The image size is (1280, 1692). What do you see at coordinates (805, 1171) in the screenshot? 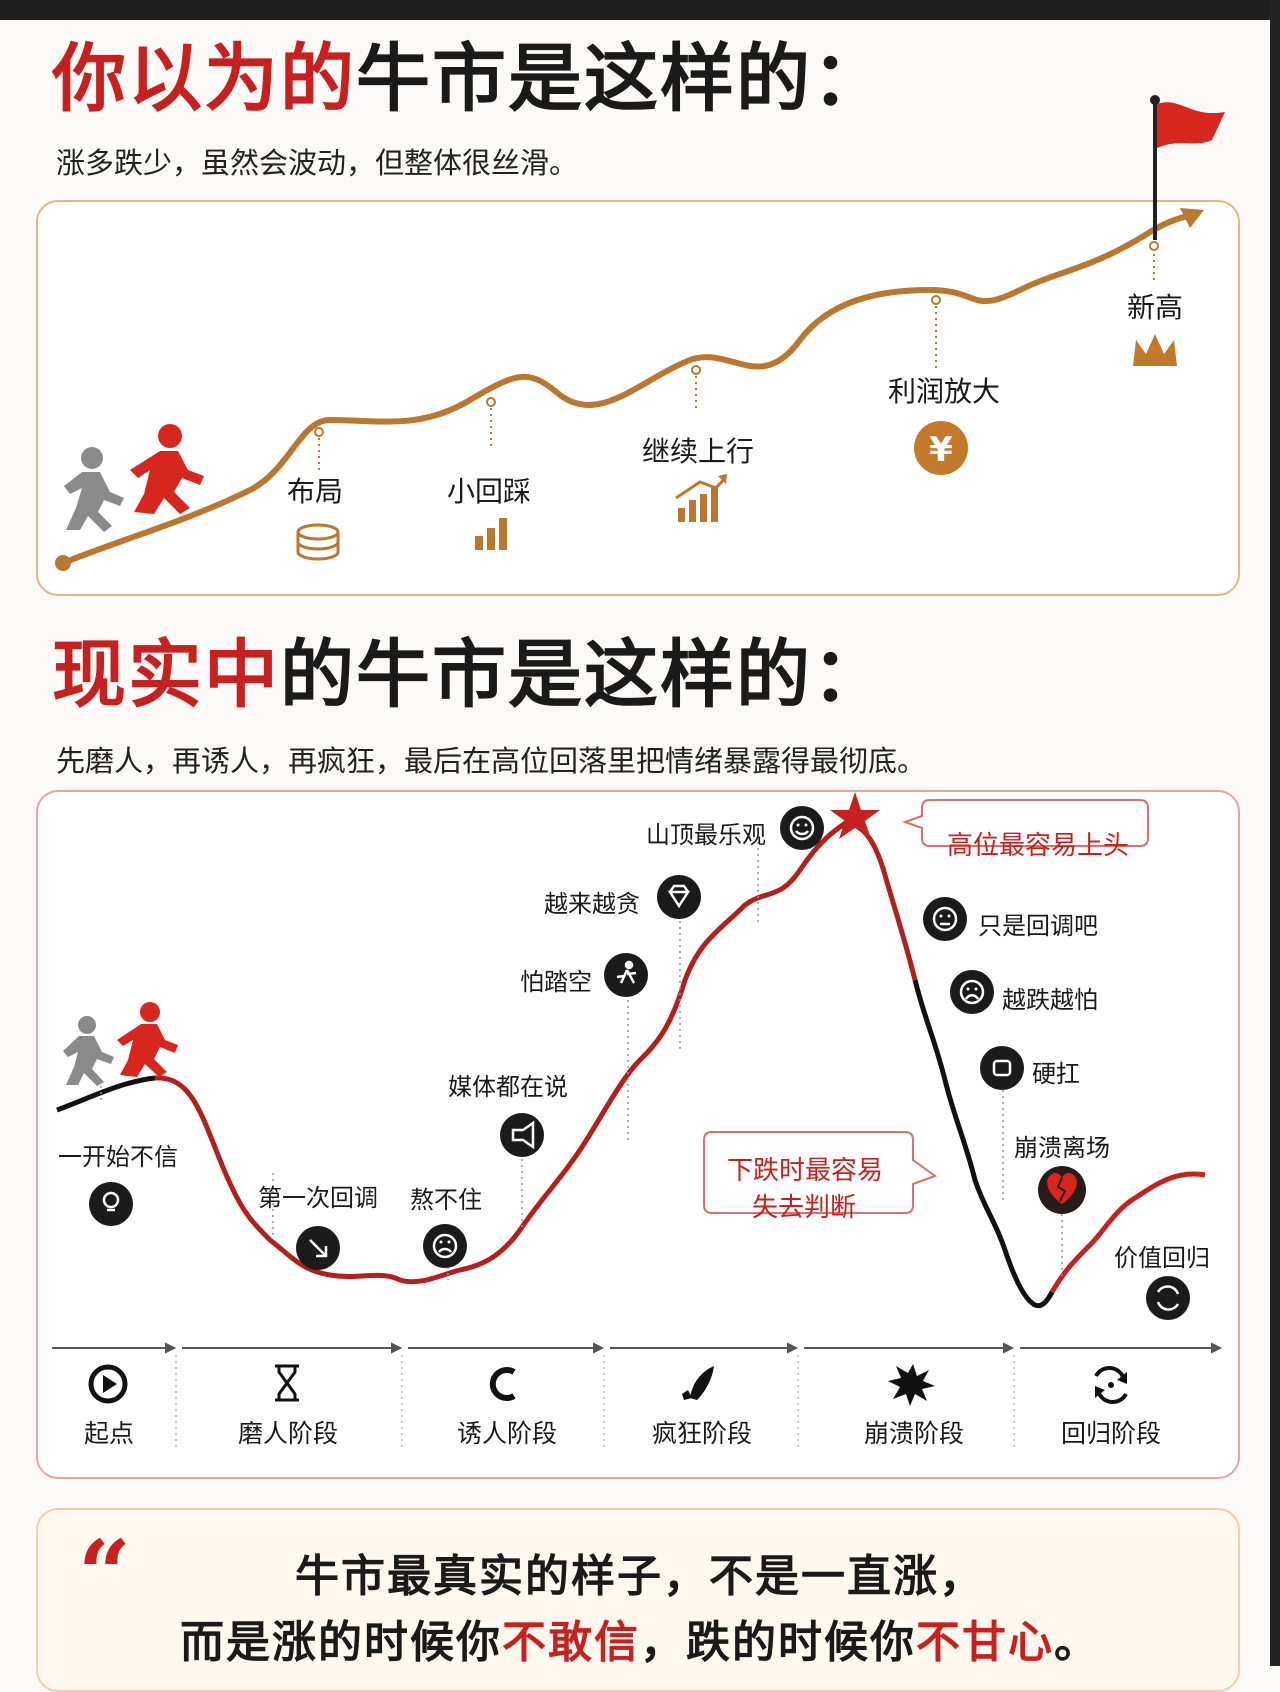
I see `callout-mid-line1: 下跌时最容易` at bounding box center [805, 1171].